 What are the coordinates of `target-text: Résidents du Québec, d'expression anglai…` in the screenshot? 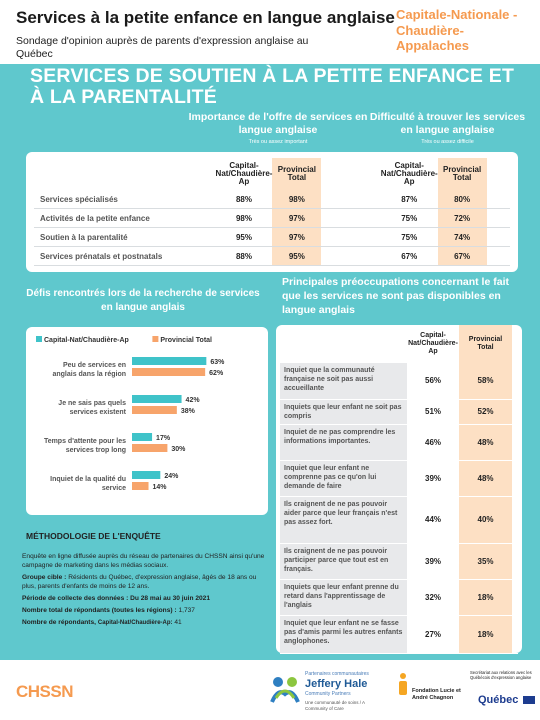 It's located at (139, 582).